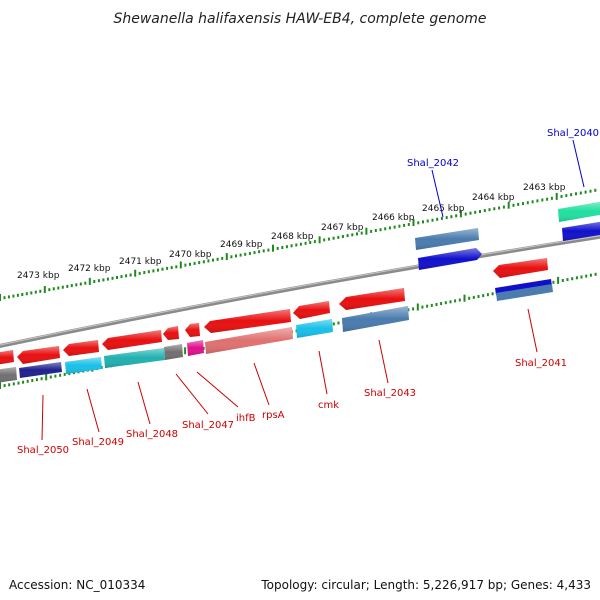  Describe the element at coordinates (249, 340) in the screenshot. I see `gene-rpsa-pink-overlay` at that location.